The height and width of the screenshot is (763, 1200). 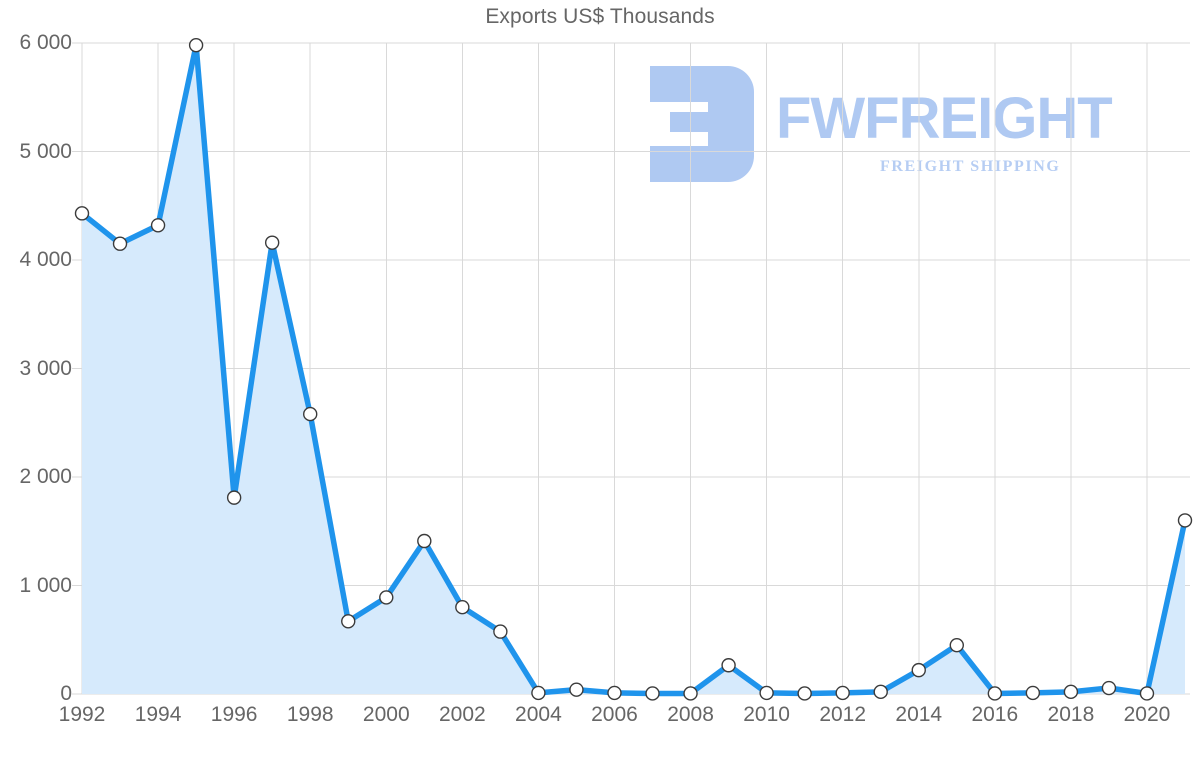 I want to click on y-axis-tick-label: 6 000, so click(x=45, y=42).